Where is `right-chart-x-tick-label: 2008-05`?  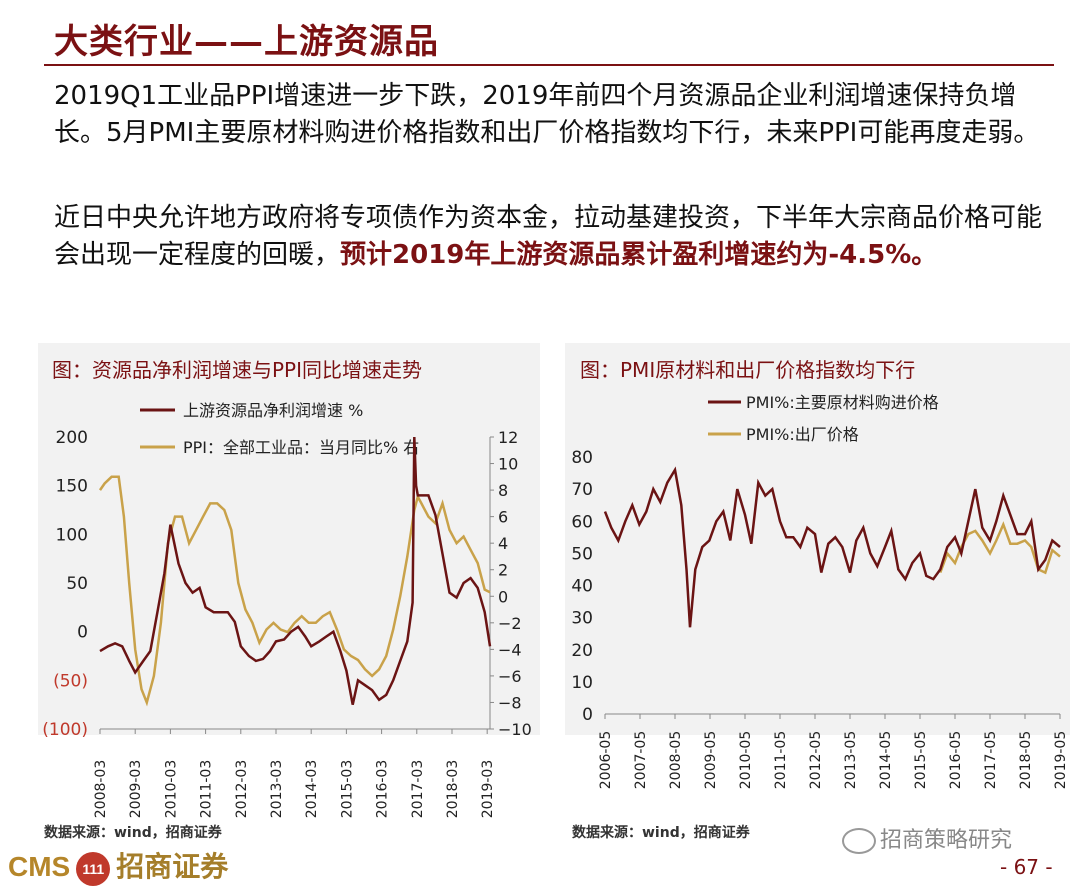 right-chart-x-tick-label: 2008-05 is located at coordinates (676, 760).